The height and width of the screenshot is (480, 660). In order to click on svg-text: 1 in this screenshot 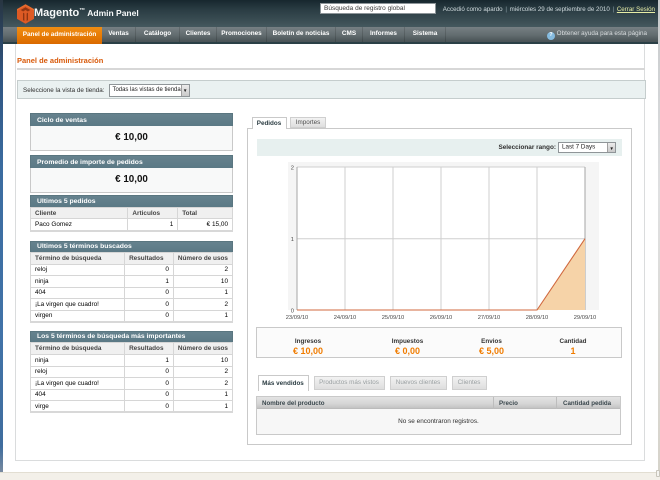, I will do `click(292, 240)`.